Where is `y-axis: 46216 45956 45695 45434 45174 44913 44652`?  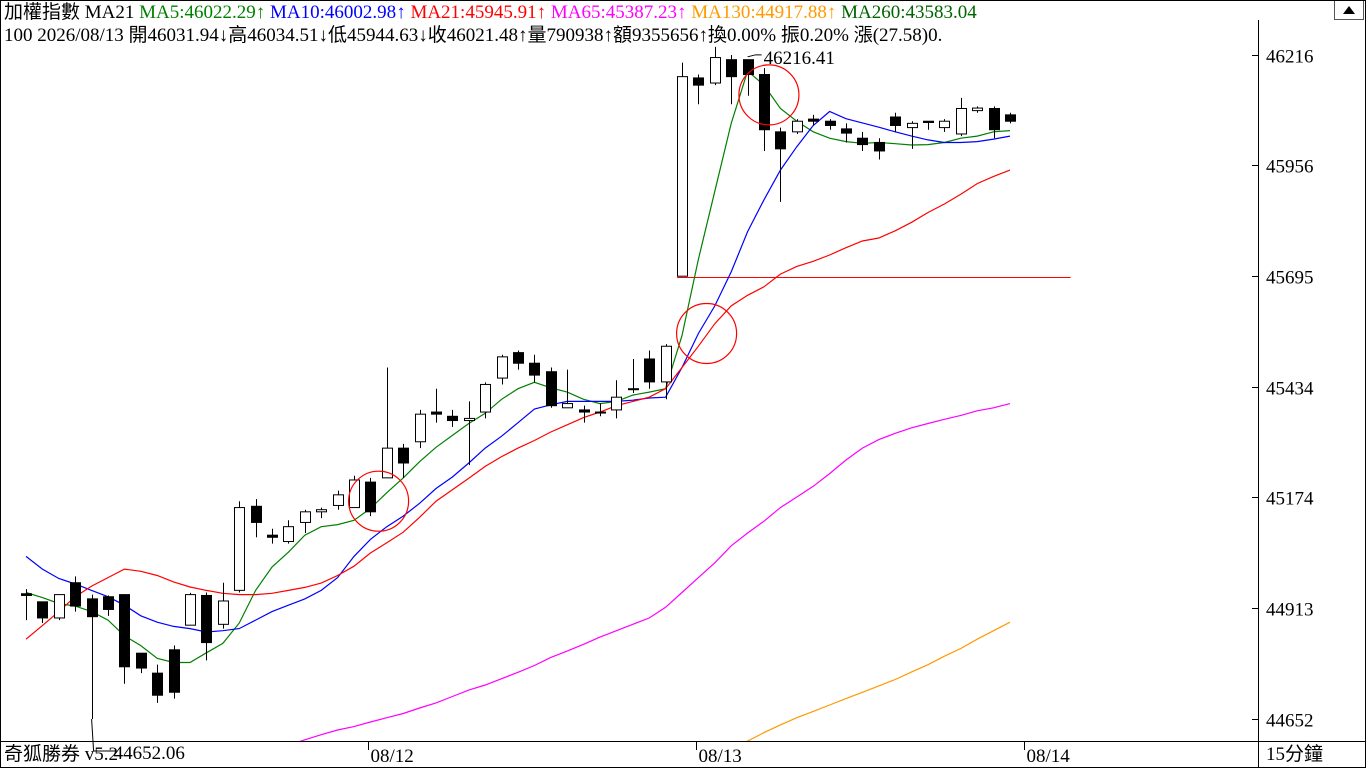 y-axis: 46216 45956 45695 45434 45174 44913 44652 is located at coordinates (1283, 389).